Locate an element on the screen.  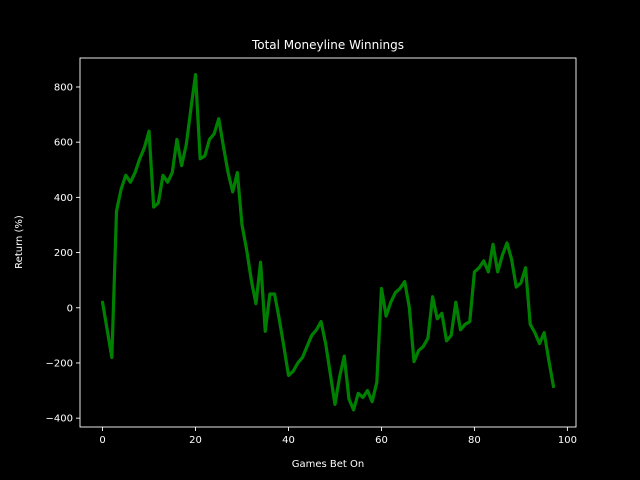
y-tick-label: −400 is located at coordinates (59, 419).